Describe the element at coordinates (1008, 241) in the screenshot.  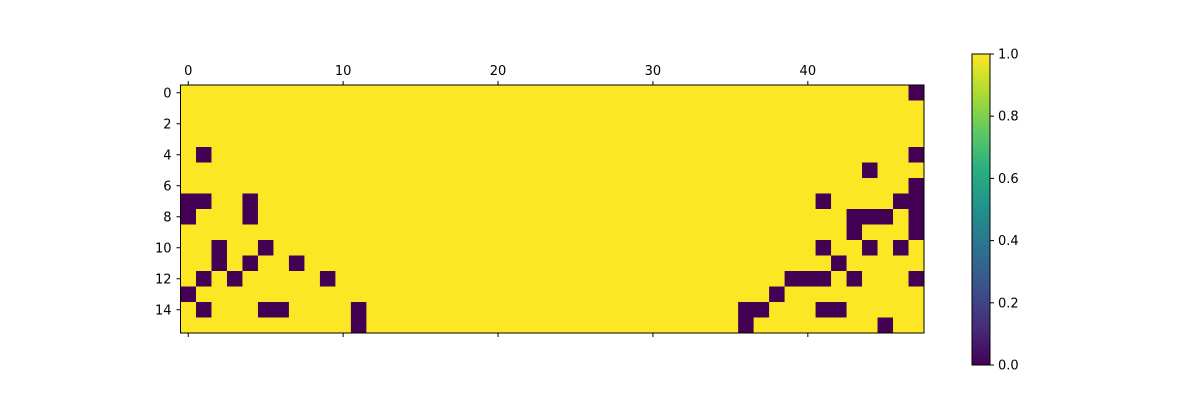
I see `colorbar-tick-label: 0.4` at that location.